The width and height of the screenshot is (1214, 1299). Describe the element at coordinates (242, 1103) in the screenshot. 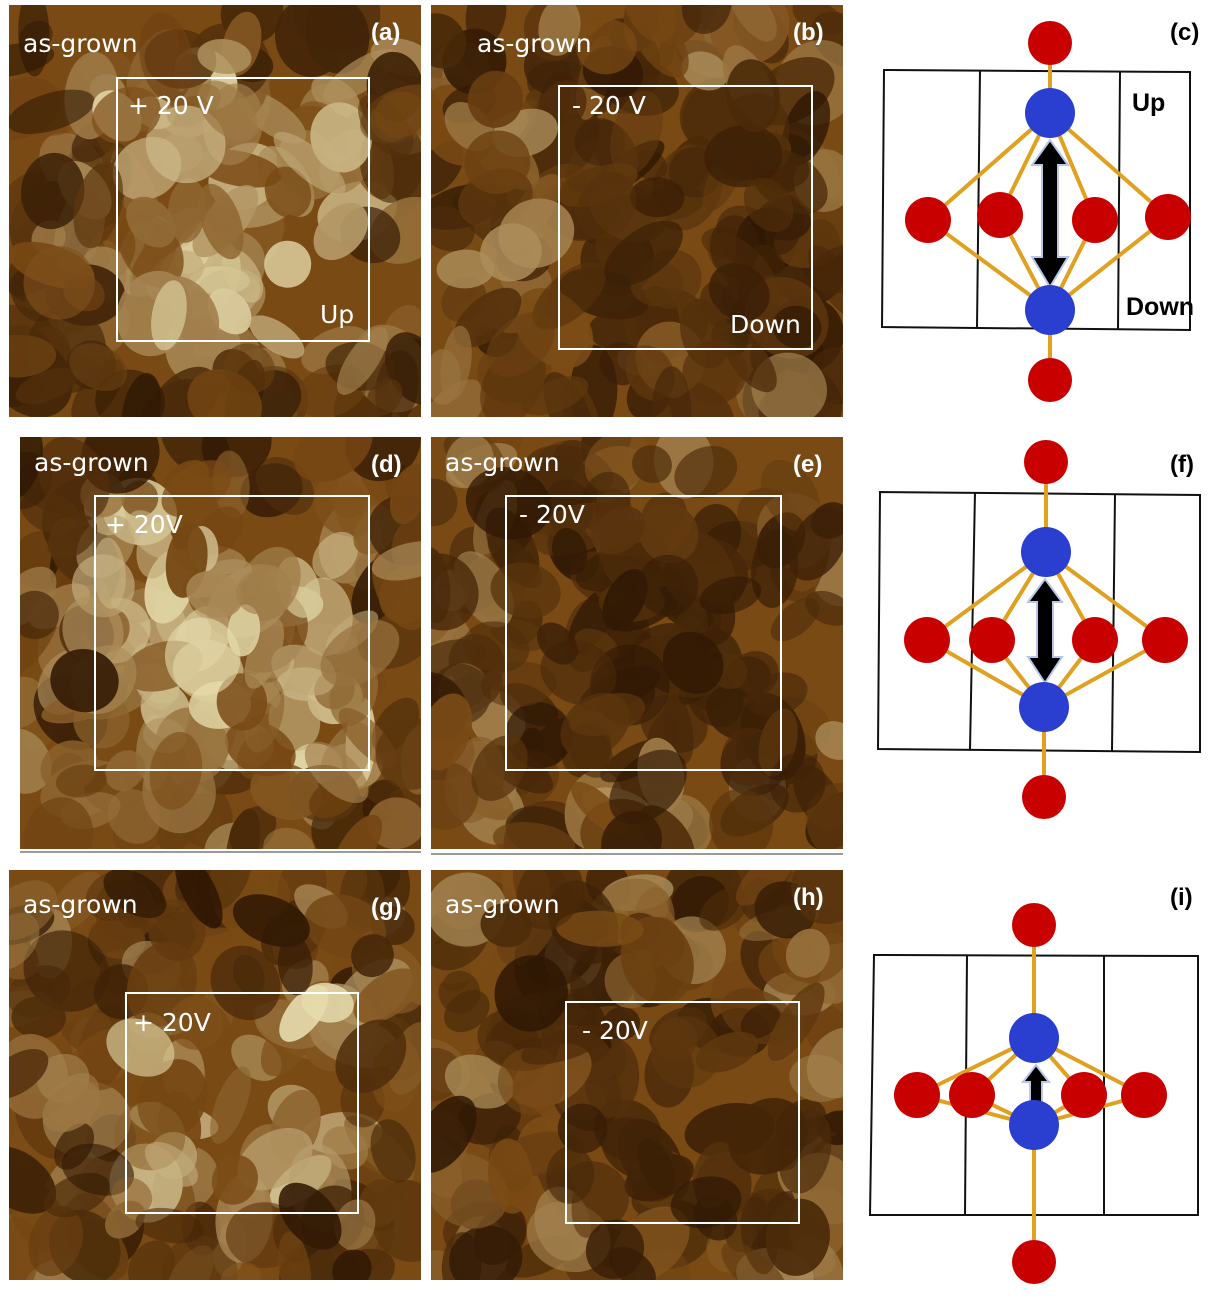

I see `poled-region-box` at that location.